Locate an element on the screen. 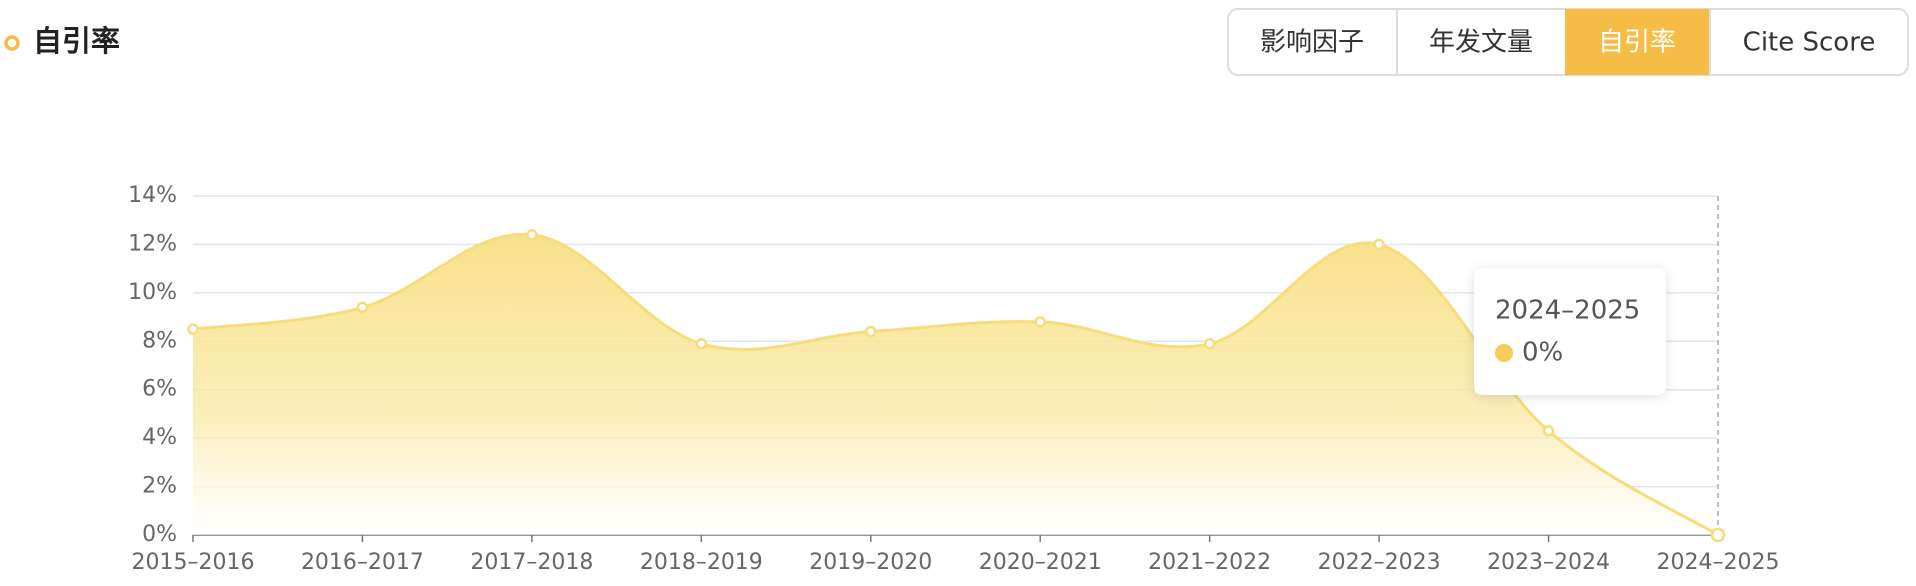 This screenshot has height=586, width=1916. x-tick-label: 2019–2020 is located at coordinates (870, 562).